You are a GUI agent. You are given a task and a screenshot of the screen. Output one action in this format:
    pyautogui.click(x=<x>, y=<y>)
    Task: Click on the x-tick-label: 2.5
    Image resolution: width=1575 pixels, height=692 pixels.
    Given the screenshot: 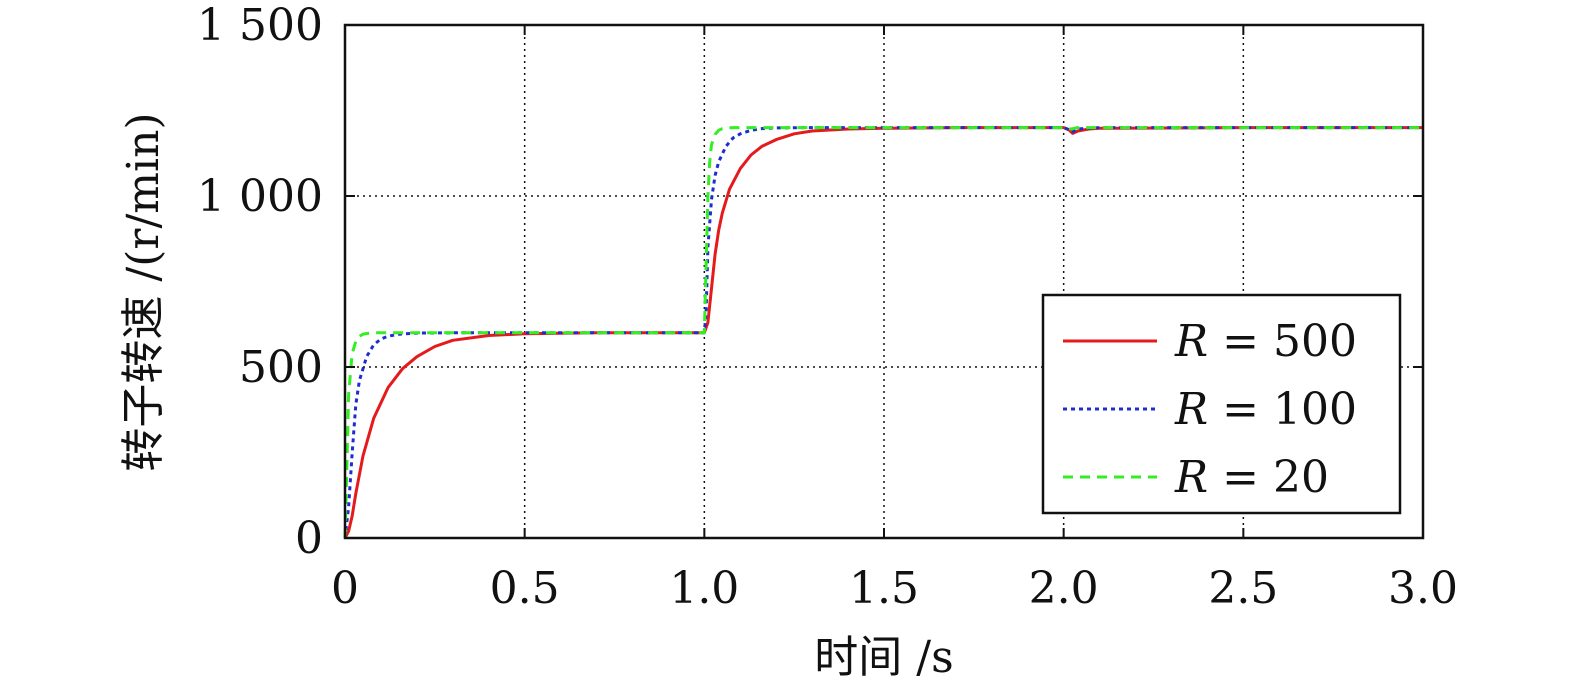 What is the action you would take?
    pyautogui.click(x=1243, y=588)
    